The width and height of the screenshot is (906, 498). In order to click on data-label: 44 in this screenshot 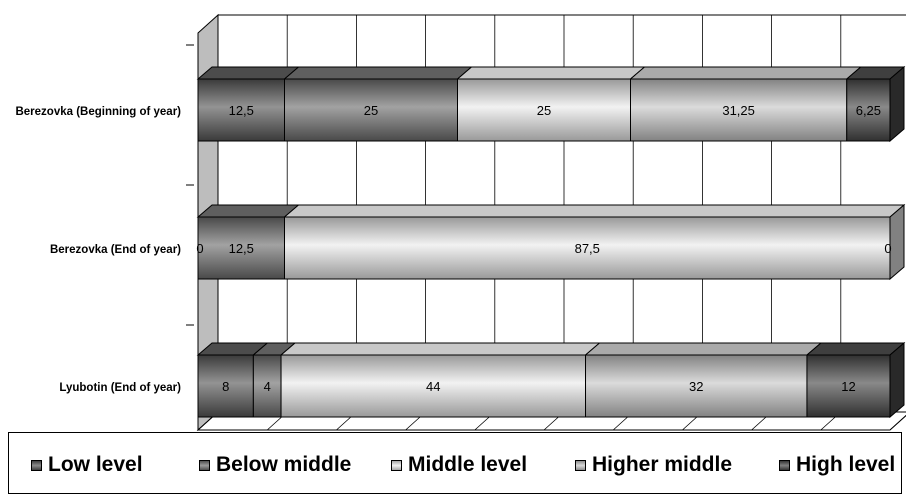, I will do `click(433, 386)`.